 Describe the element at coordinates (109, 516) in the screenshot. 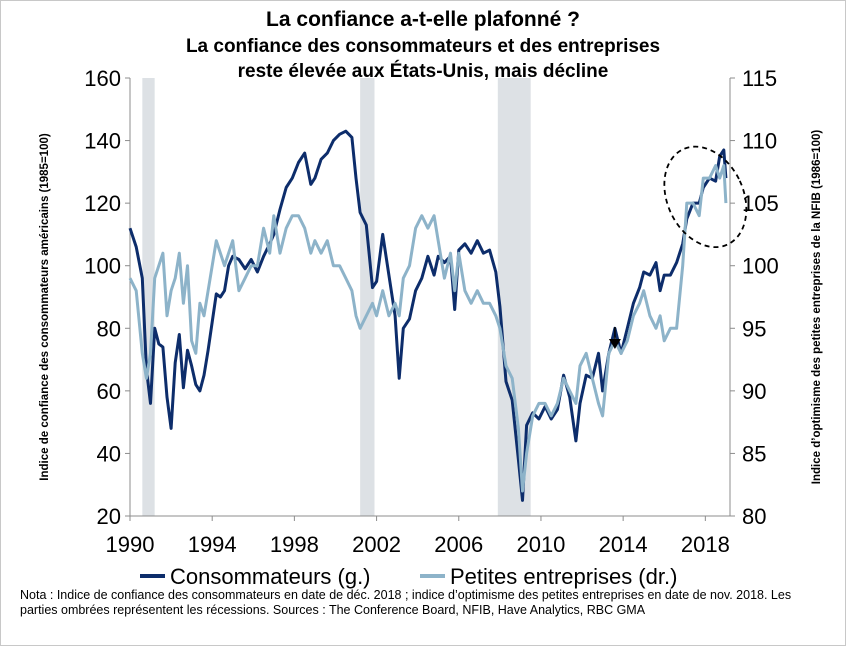

I see `y-left-tick-label: 20` at that location.